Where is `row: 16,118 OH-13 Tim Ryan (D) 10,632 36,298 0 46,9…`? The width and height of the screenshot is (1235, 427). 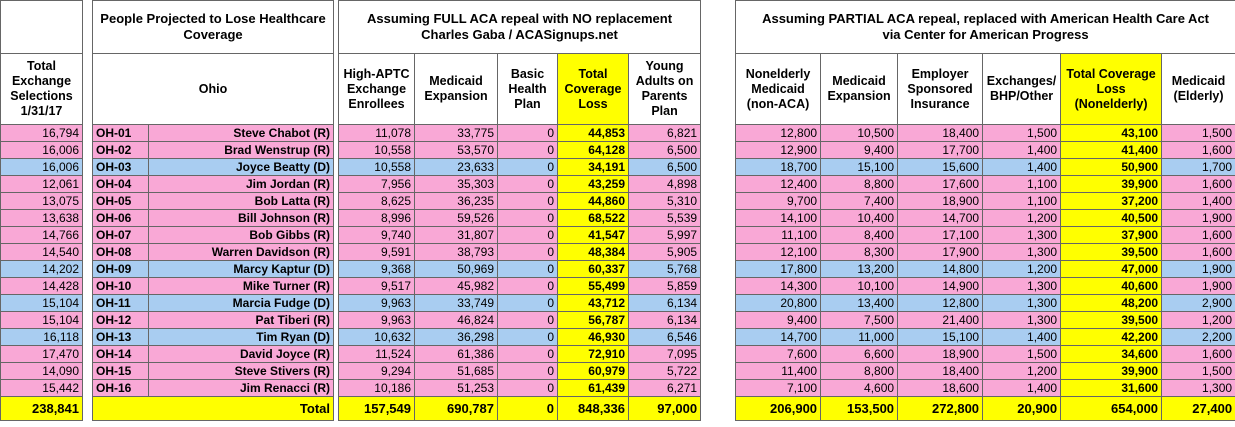
row: 16,118 OH-13 Tim Ryan (D) 10,632 36,298 0 46,9… is located at coordinates (617, 337).